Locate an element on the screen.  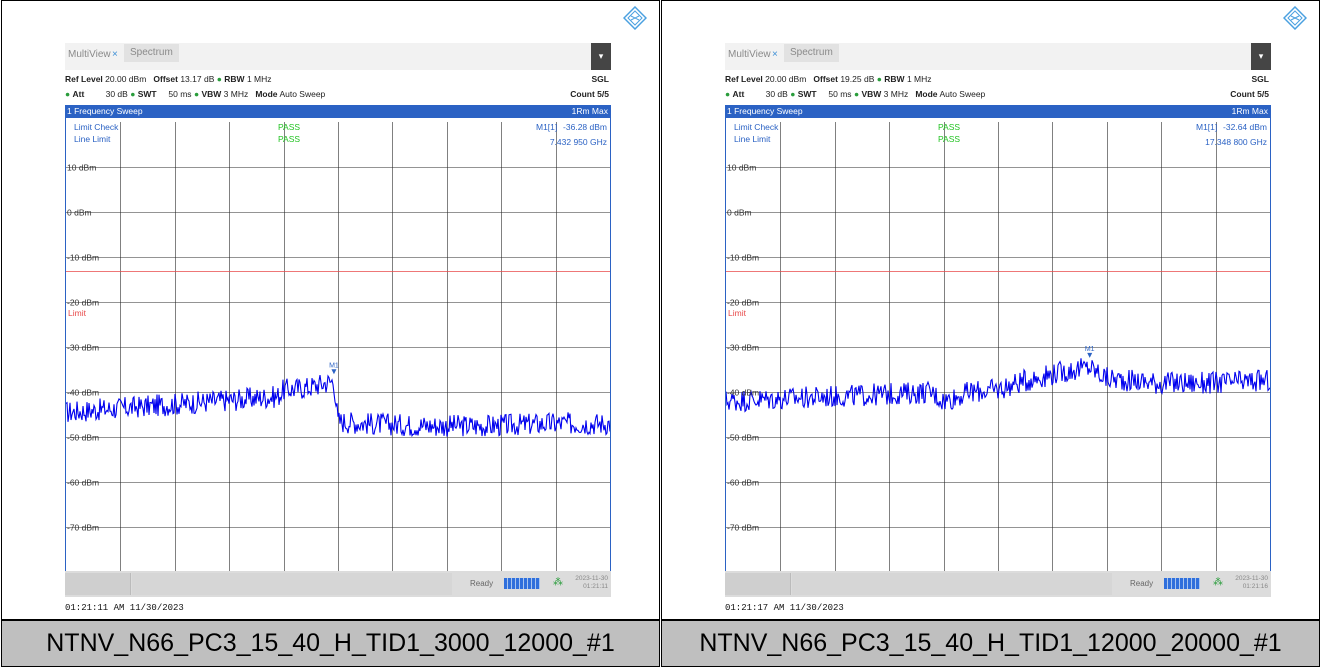
marker-frequency: 17.348 800 GHz is located at coordinates (1236, 142).